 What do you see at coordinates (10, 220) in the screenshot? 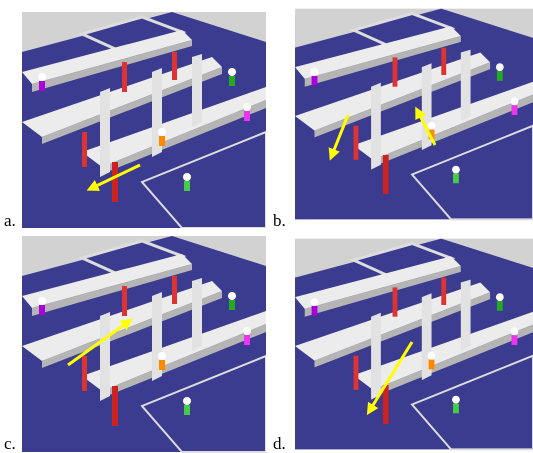
I see `panel-label: a.` at bounding box center [10, 220].